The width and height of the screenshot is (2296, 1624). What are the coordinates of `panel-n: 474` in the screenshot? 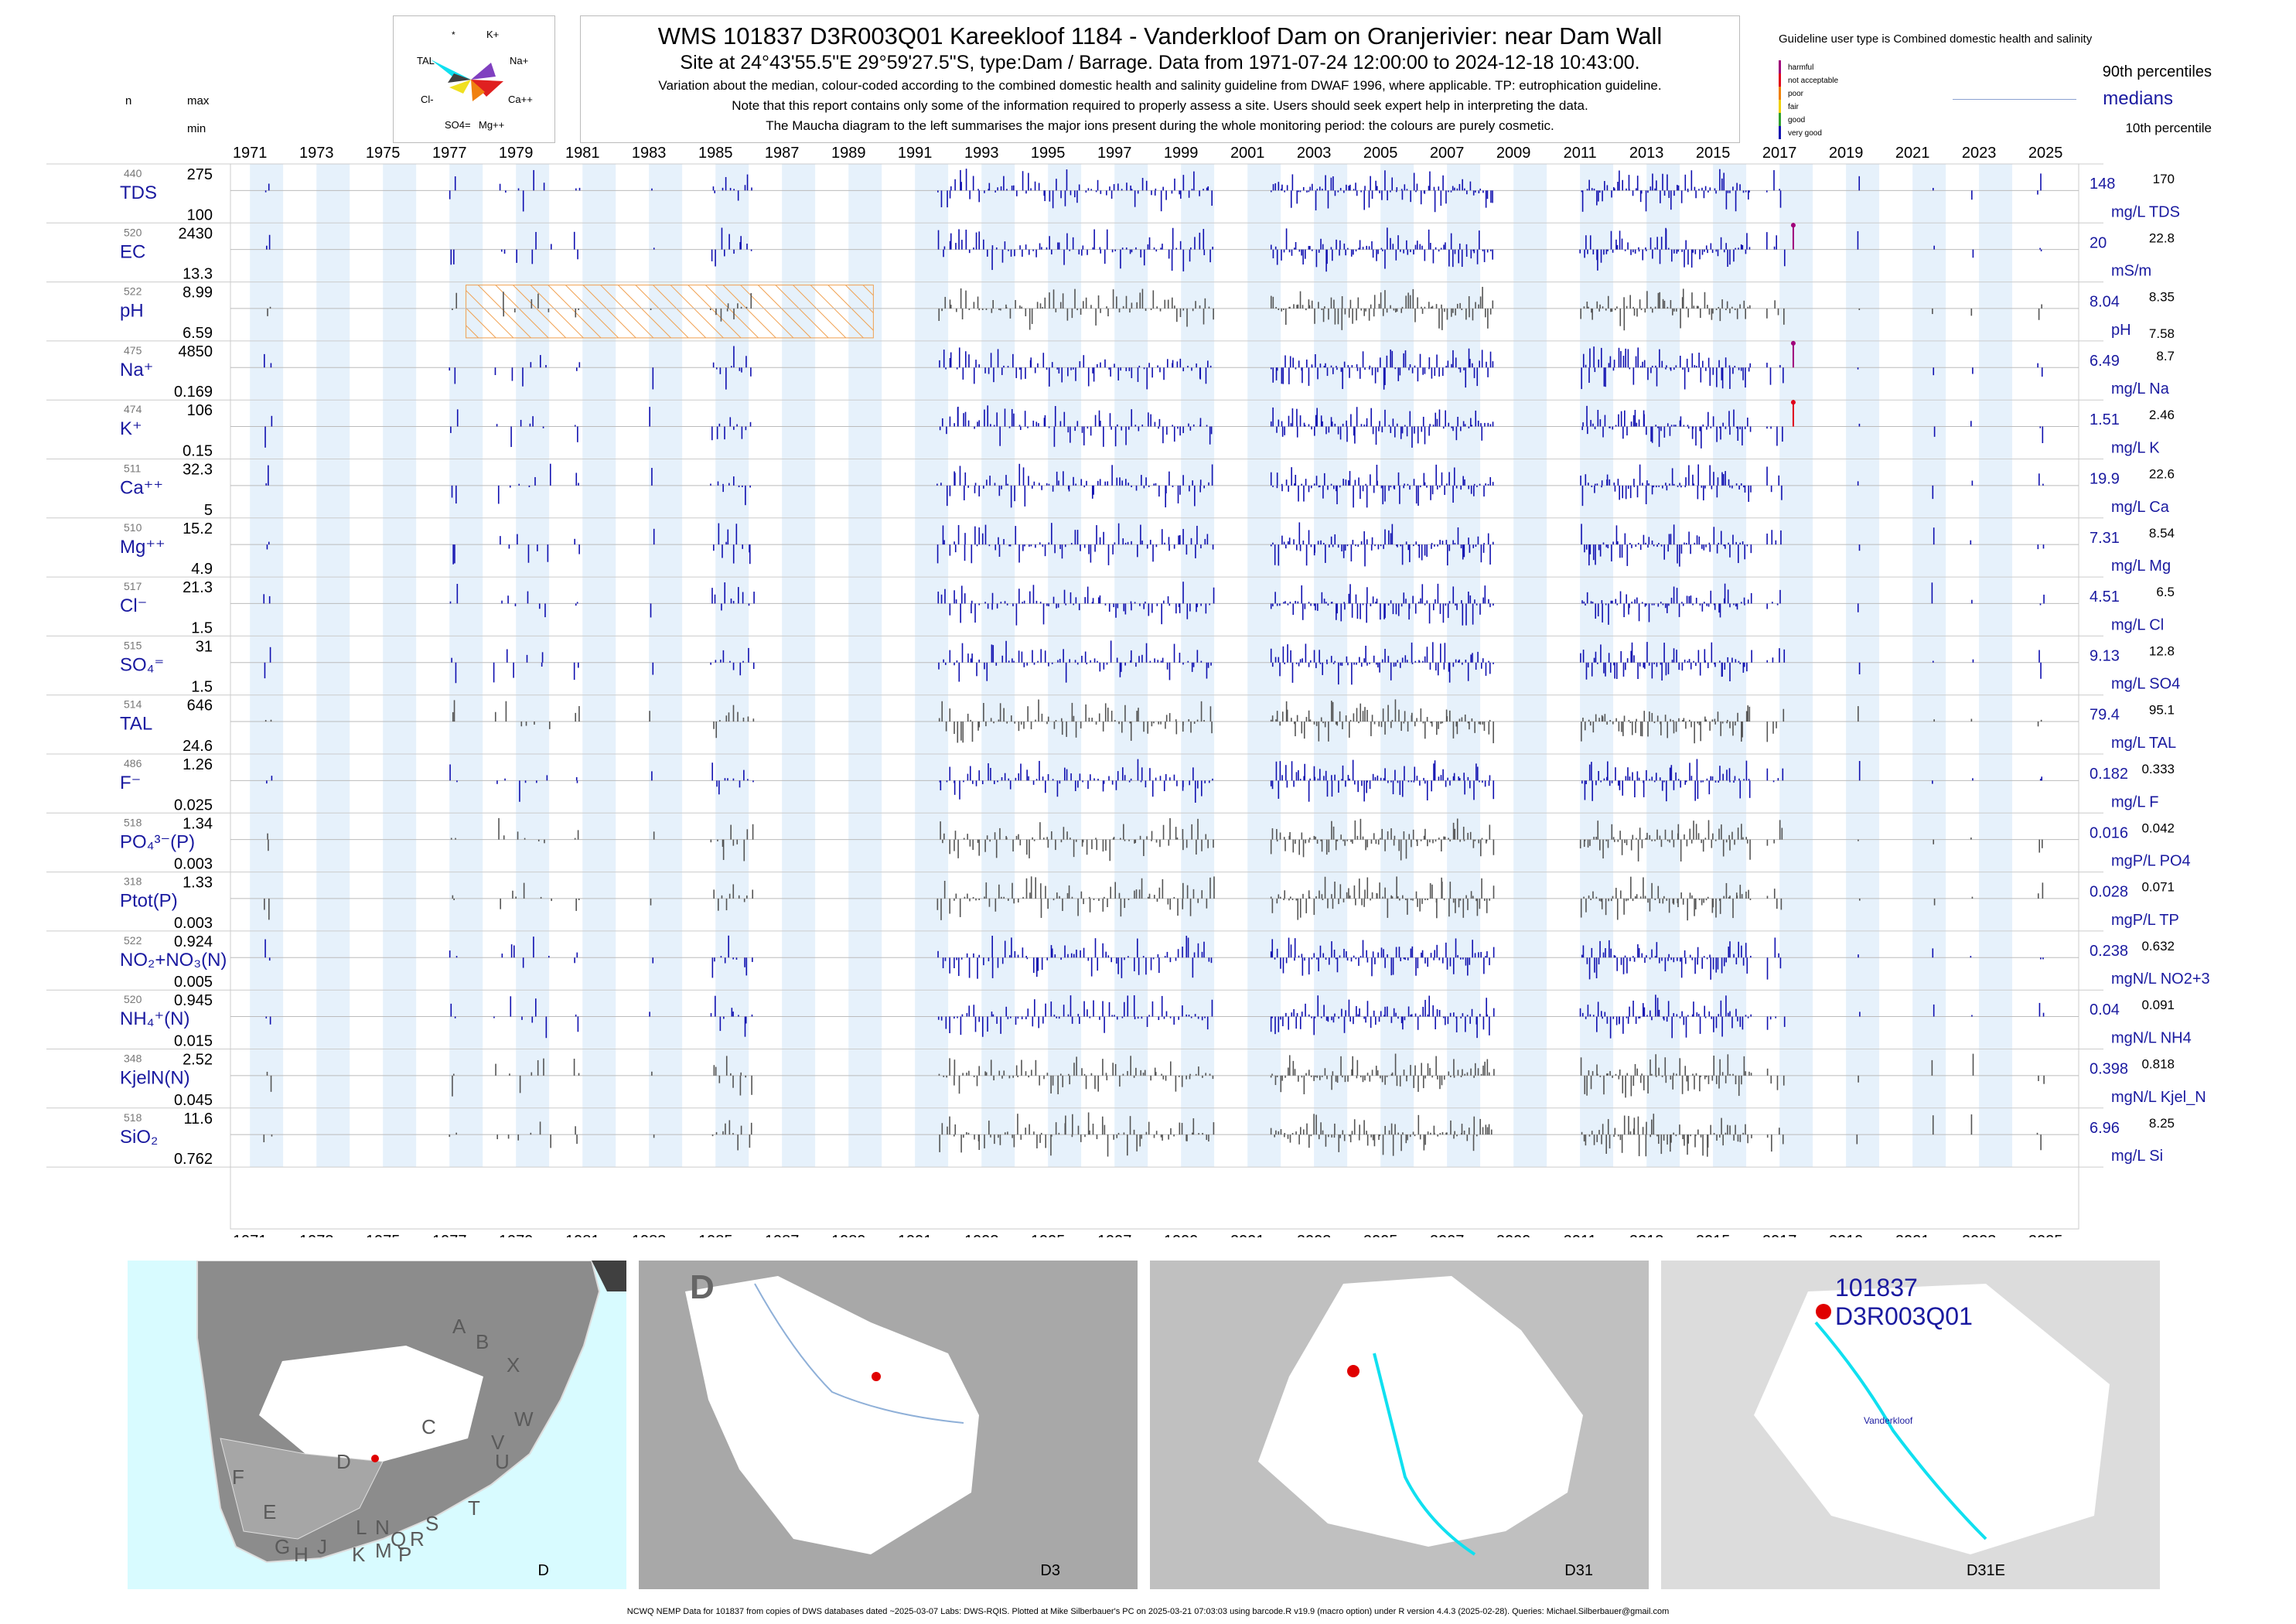 It's located at (133, 409).